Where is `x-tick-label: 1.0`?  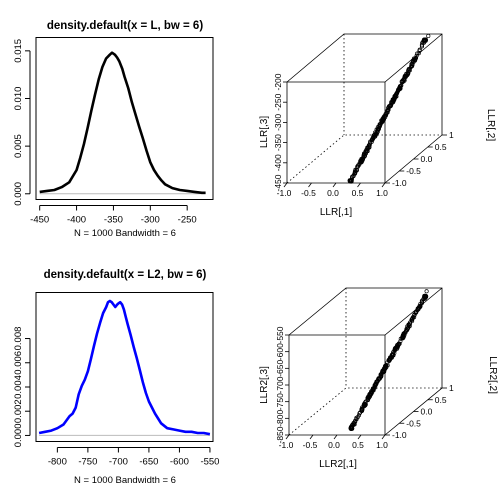
x-tick-label: 1.0 is located at coordinates (382, 193).